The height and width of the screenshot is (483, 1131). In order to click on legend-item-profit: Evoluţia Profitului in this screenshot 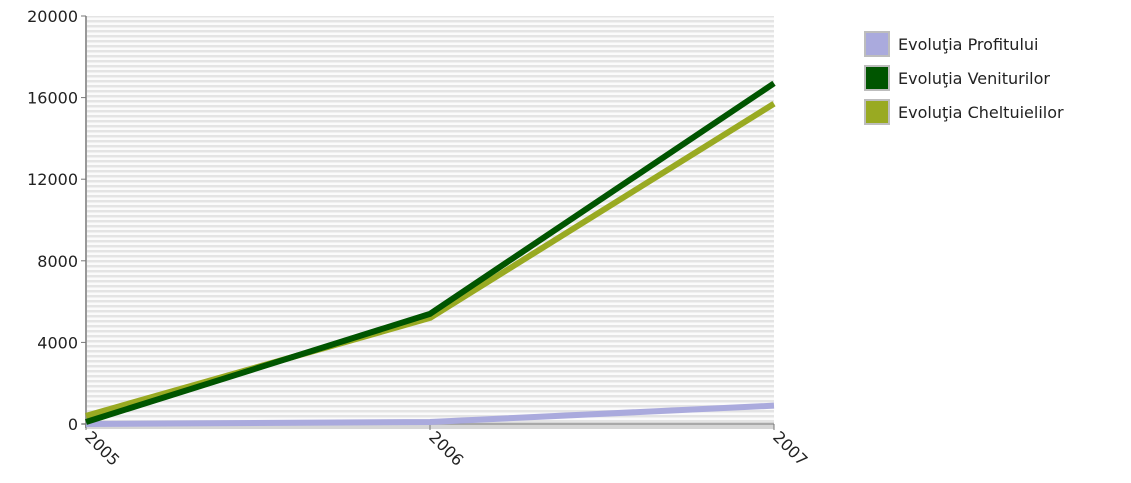, I will do `click(964, 44)`.